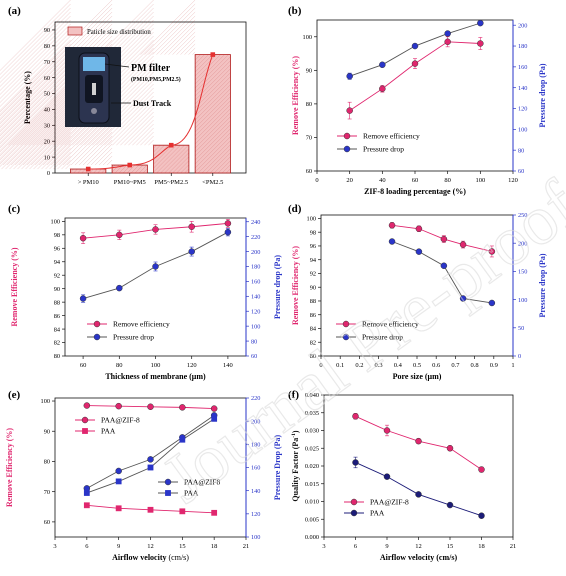 The image size is (566, 576). Describe the element at coordinates (150, 546) in the screenshot. I see `x-tick-label: 12` at that location.